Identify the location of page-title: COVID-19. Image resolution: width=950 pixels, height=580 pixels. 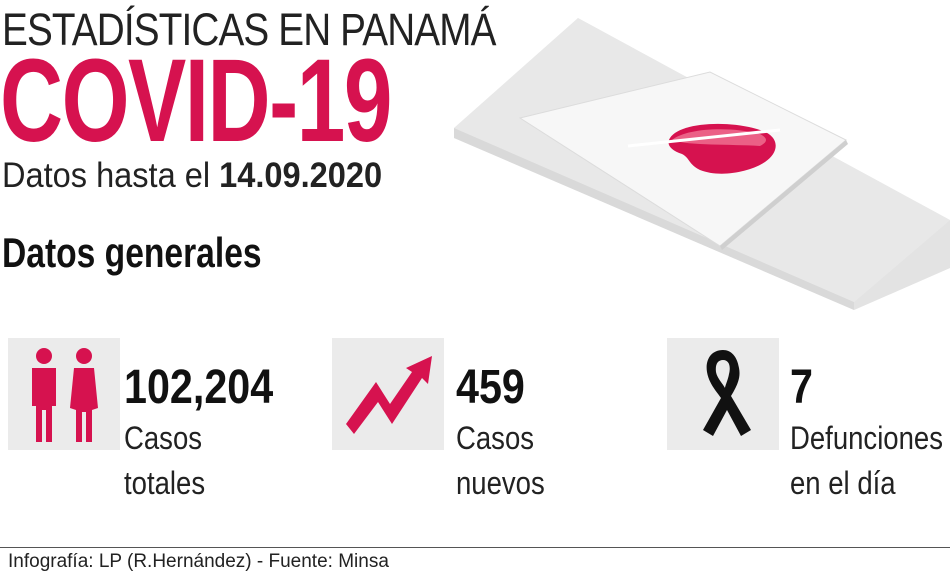
(196, 101).